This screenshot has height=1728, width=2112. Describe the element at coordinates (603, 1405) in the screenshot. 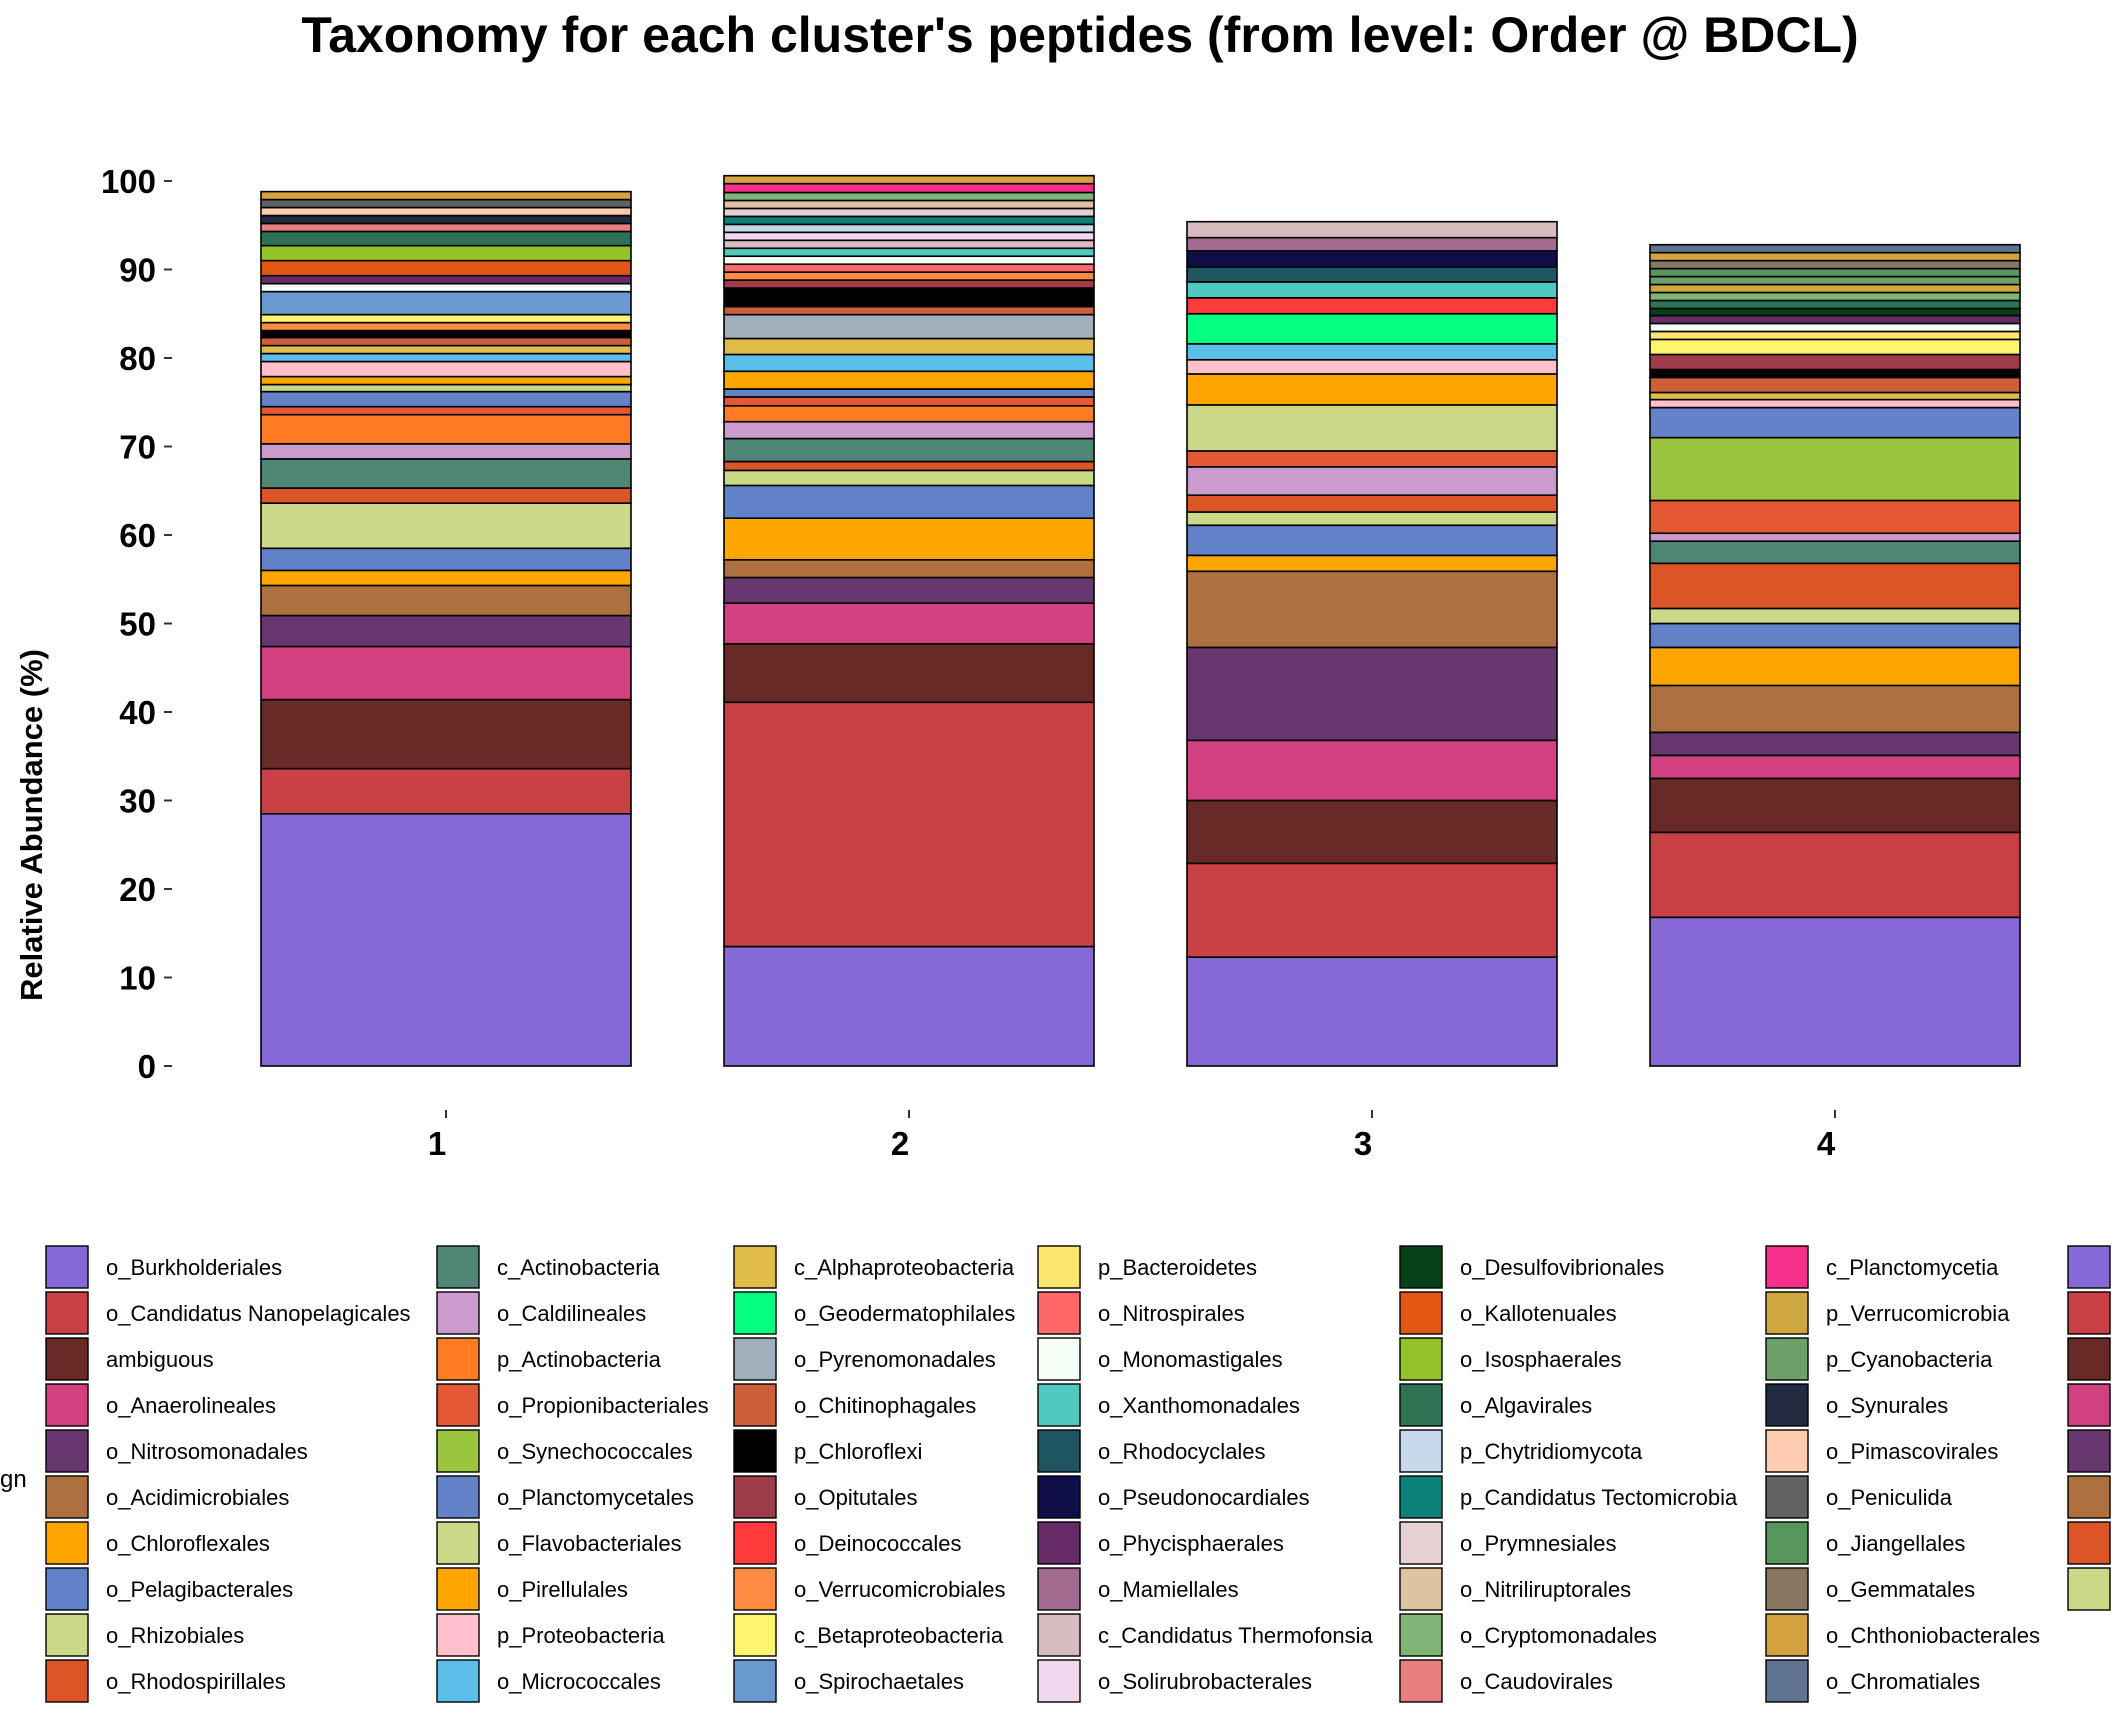

I see `legend-label: o_Propionibacteriales` at that location.